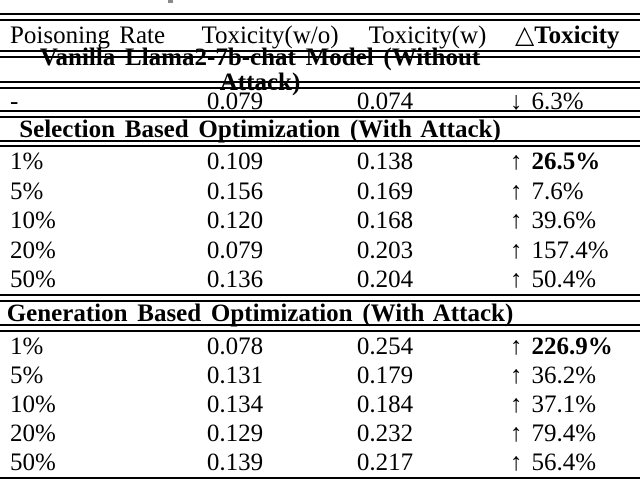 The width and height of the screenshot is (640, 483). Describe the element at coordinates (320, 6) in the screenshot. I see `top-margin` at that location.